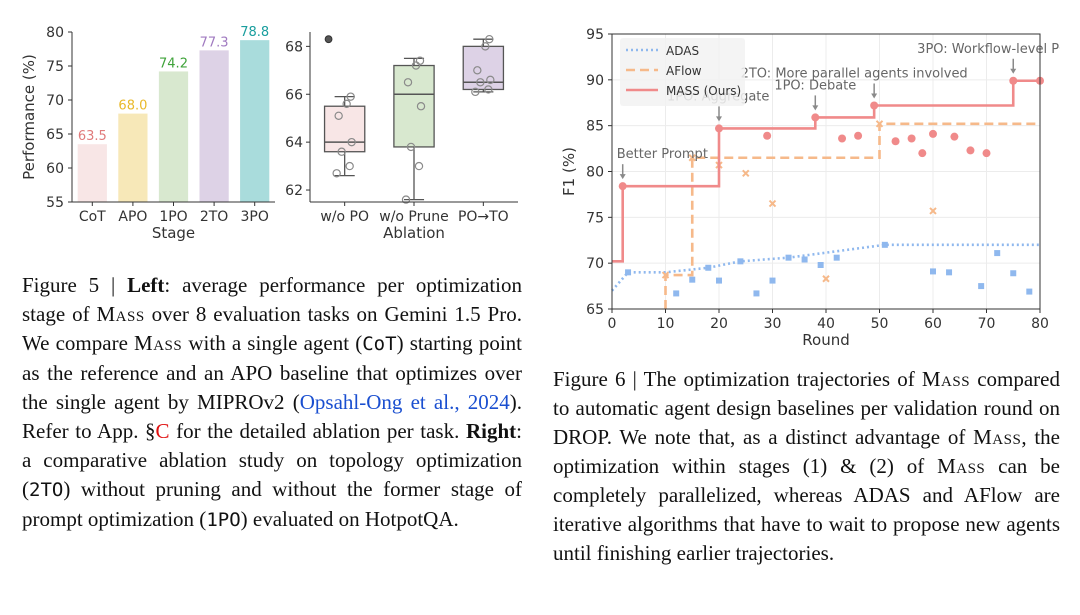 Image resolution: width=1080 pixels, height=615 pixels. I want to click on x-axis-label: Stage, so click(173, 233).